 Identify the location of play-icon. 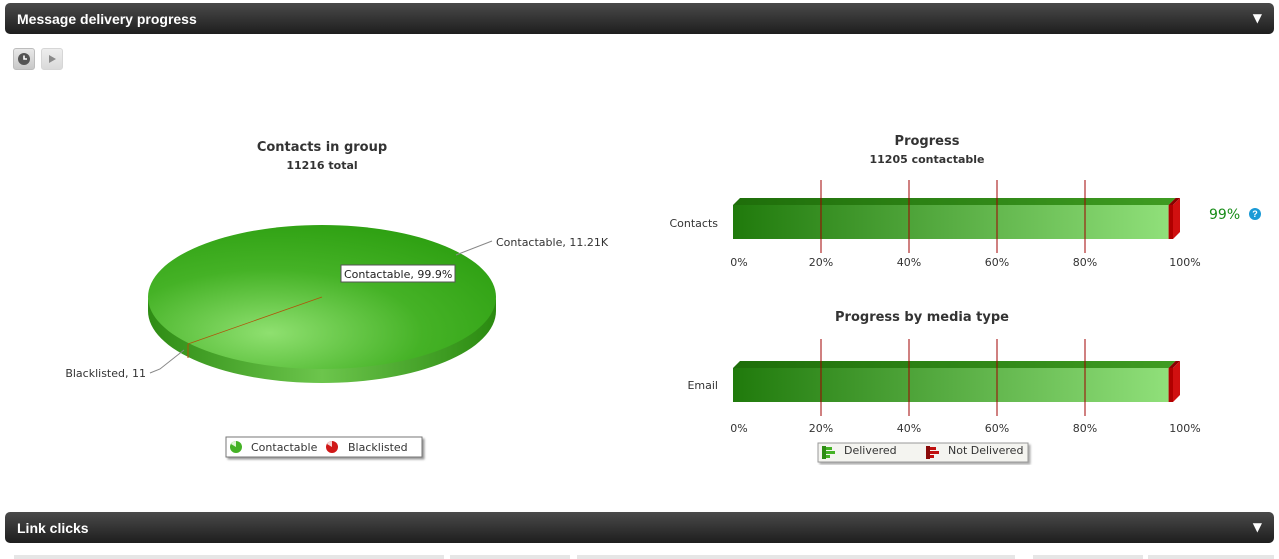
(52, 59).